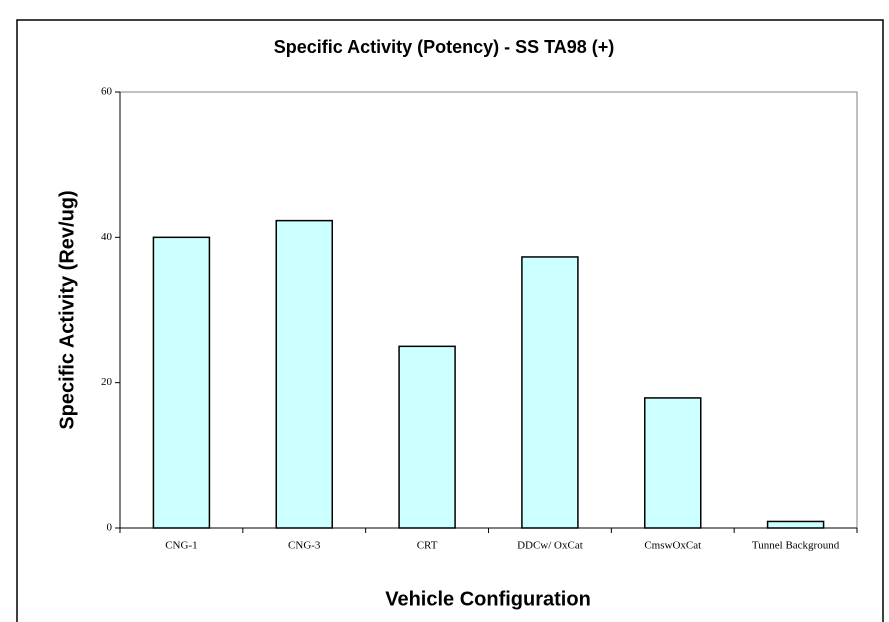  What do you see at coordinates (304, 546) in the screenshot?
I see `x-tick-label: CNG-3` at bounding box center [304, 546].